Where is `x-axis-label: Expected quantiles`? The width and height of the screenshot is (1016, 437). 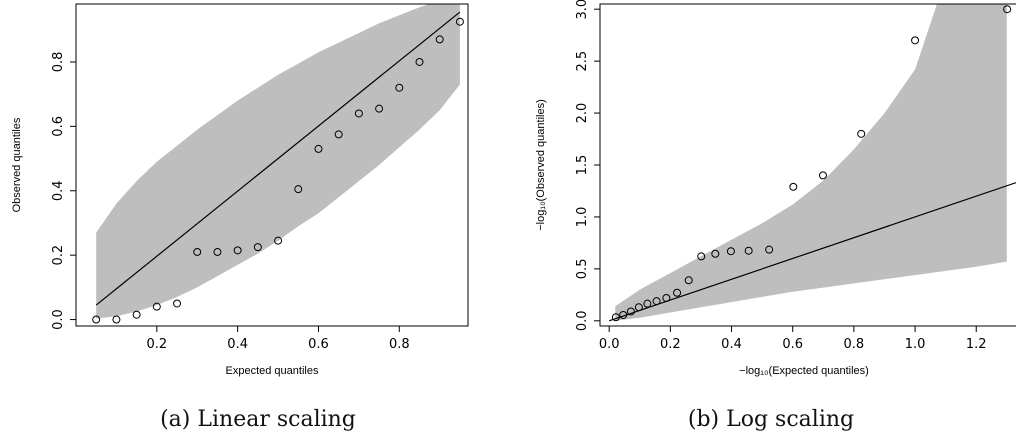
x-axis-label: Expected quantiles is located at coordinates (272, 371).